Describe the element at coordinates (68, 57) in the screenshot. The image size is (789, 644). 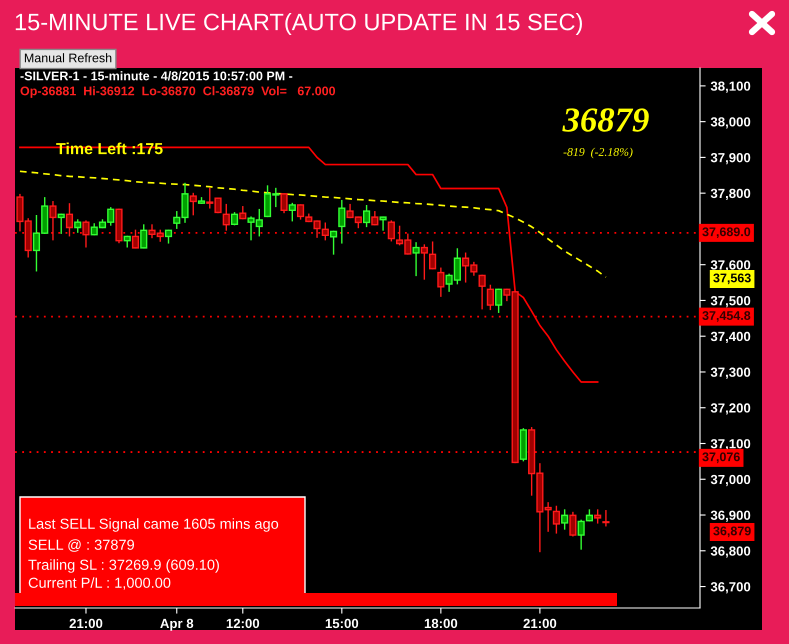
I see `text: Manual Refresh` at that location.